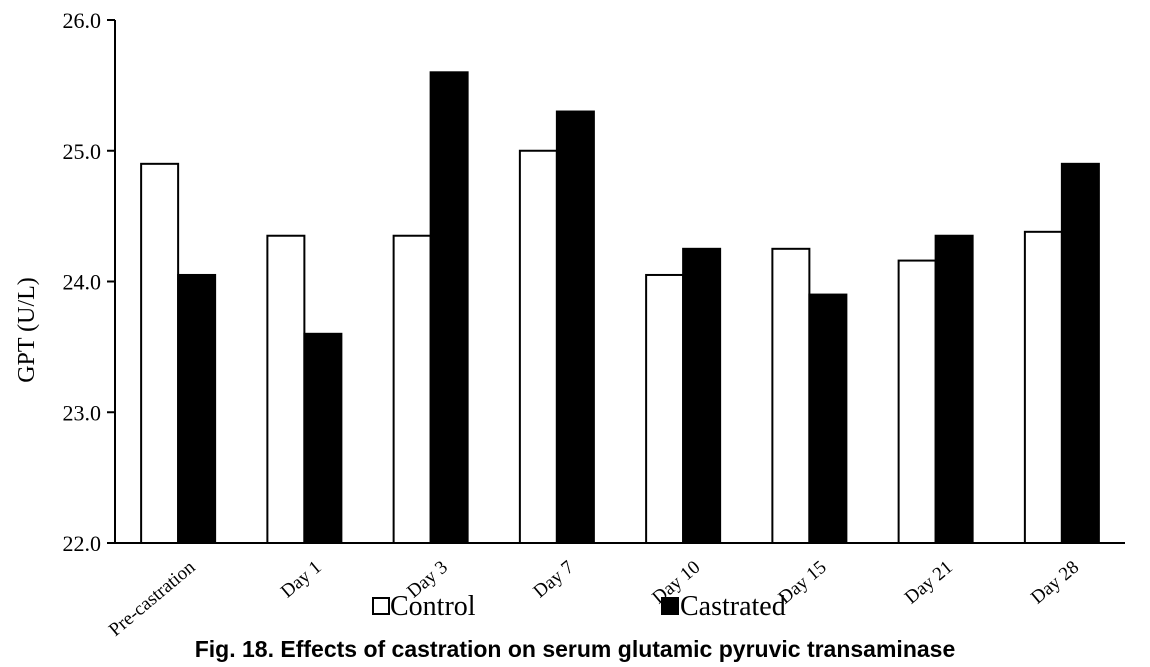 This screenshot has height=667, width=1150. Describe the element at coordinates (670, 606) in the screenshot. I see `legend-swatch-castrated` at that location.